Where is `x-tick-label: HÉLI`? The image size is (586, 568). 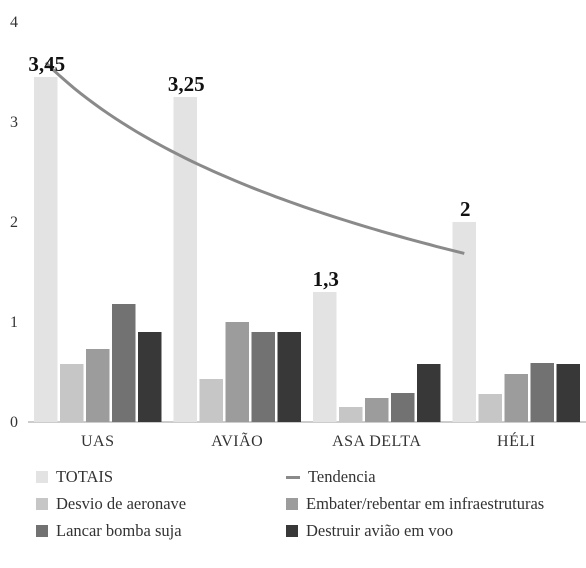
x-tick-label: HÉLI is located at coordinates (516, 440).